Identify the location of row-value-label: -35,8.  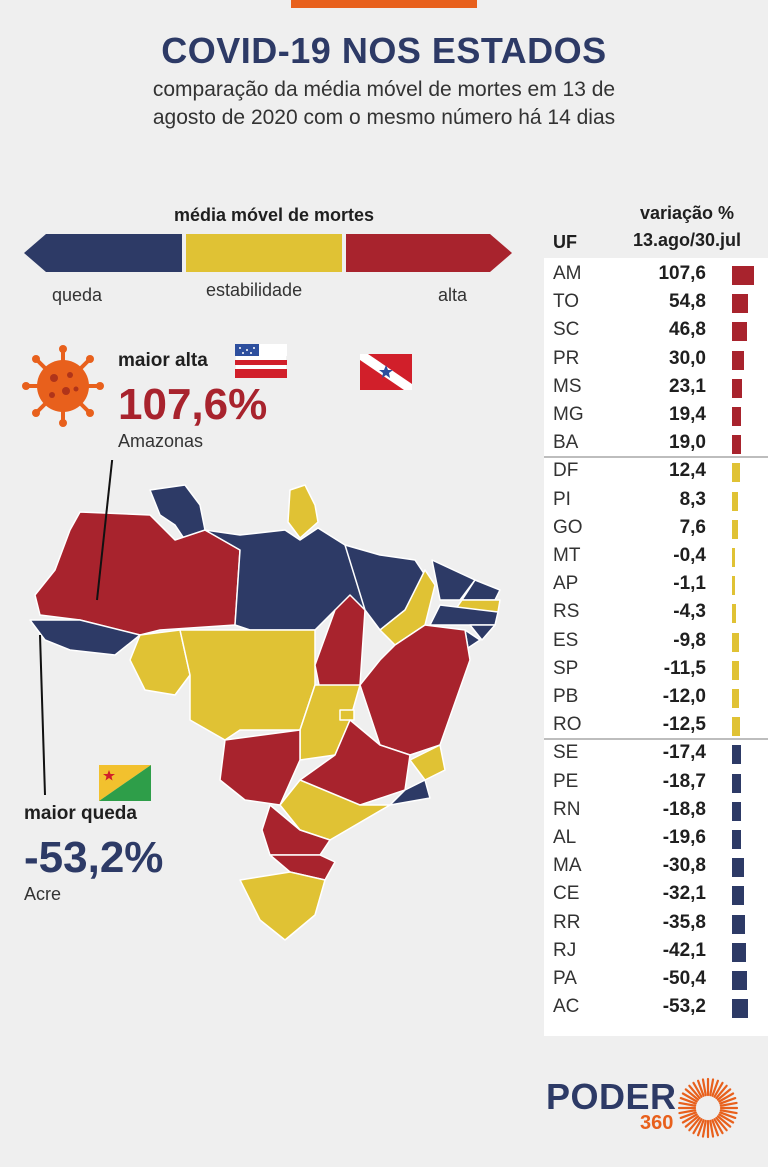
(684, 922).